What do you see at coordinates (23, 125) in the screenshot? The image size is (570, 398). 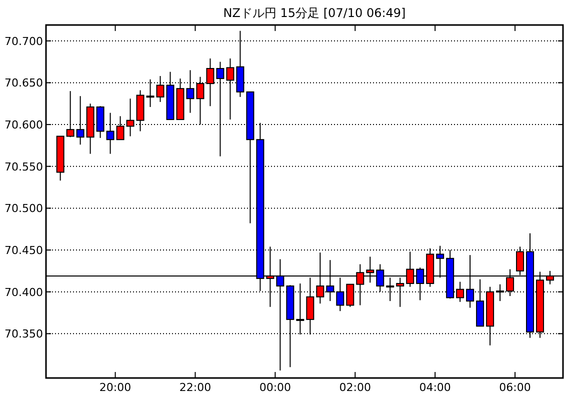 I see `y-tick-label: 70.600` at bounding box center [23, 125].